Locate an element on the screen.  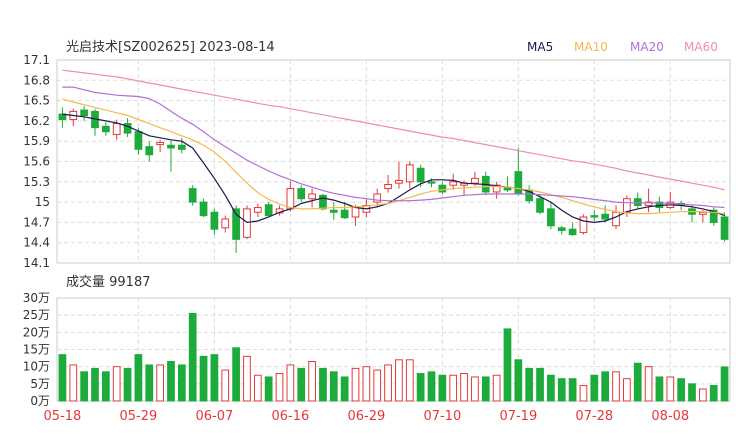
ma-legend: MA5 MA10 MA20 MA60 is located at coordinates (622, 47).